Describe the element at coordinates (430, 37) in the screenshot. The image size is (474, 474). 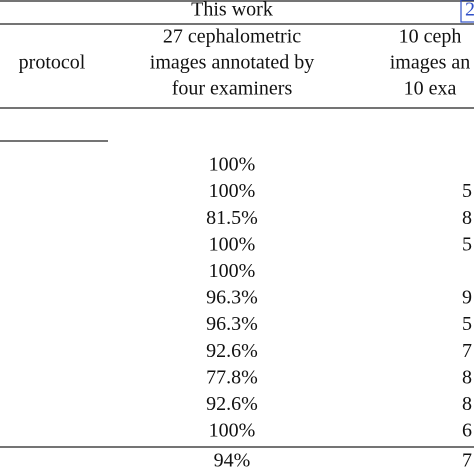
I see `column-header: 10 ceph` at that location.